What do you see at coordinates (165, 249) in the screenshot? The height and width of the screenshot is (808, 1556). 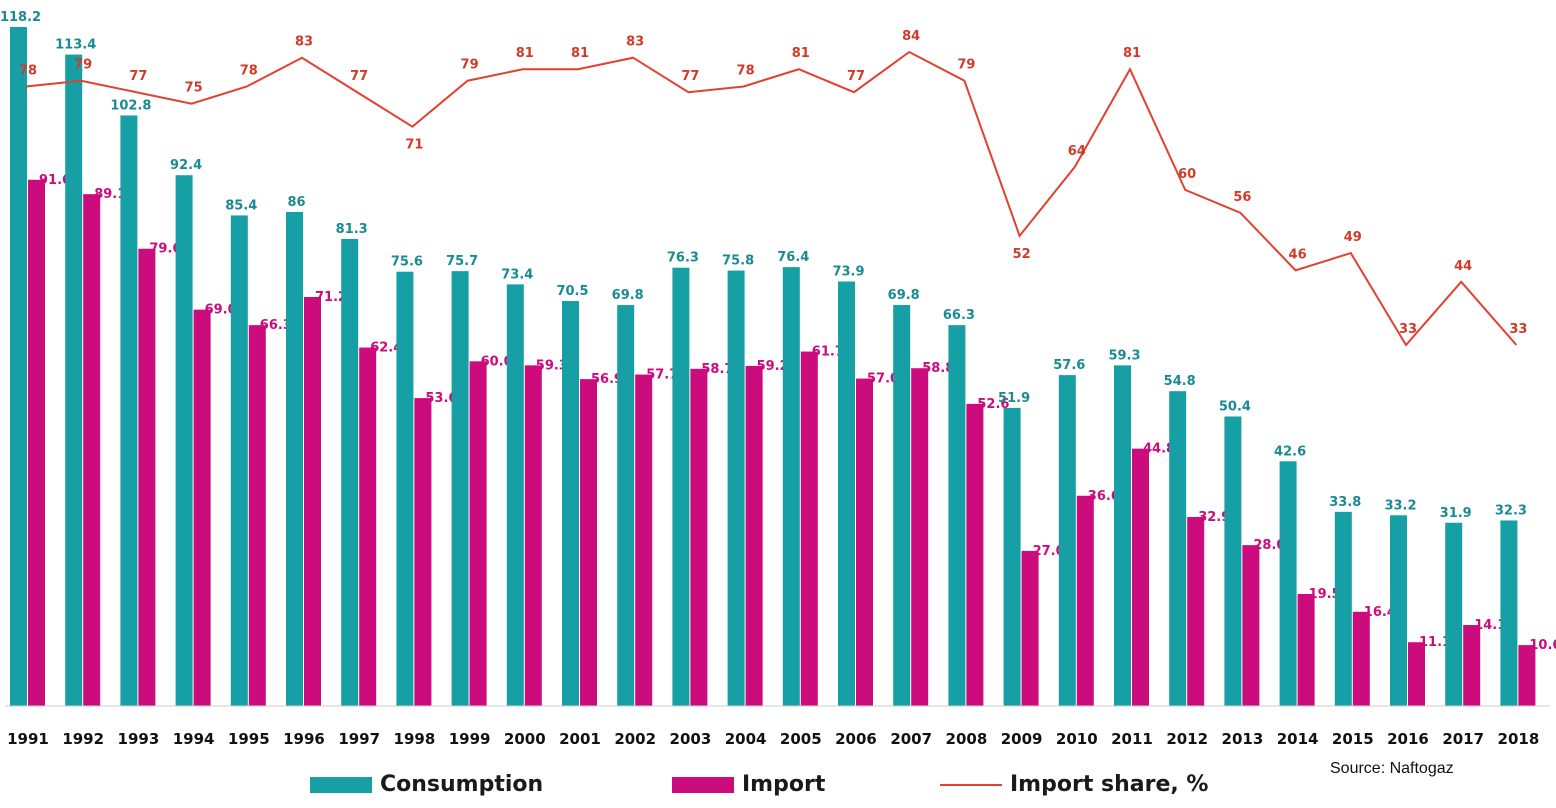 I see `label-import-1993: 79.6` at bounding box center [165, 249].